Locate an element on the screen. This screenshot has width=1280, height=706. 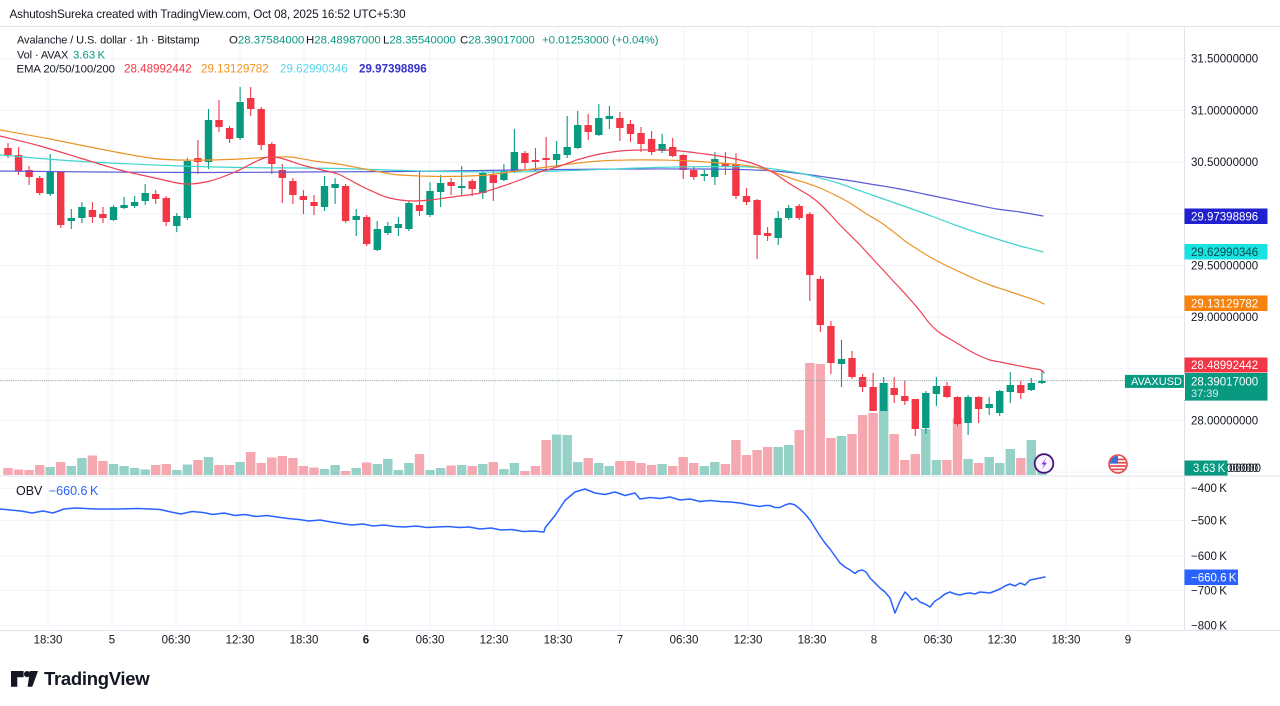
svg-text: AVAXUSD is located at coordinates (1156, 382).